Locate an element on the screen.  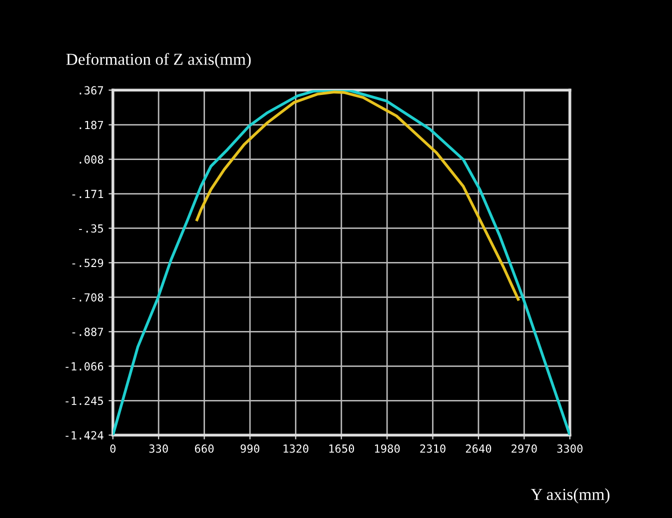
x-tick-label: 990 is located at coordinates (250, 448).